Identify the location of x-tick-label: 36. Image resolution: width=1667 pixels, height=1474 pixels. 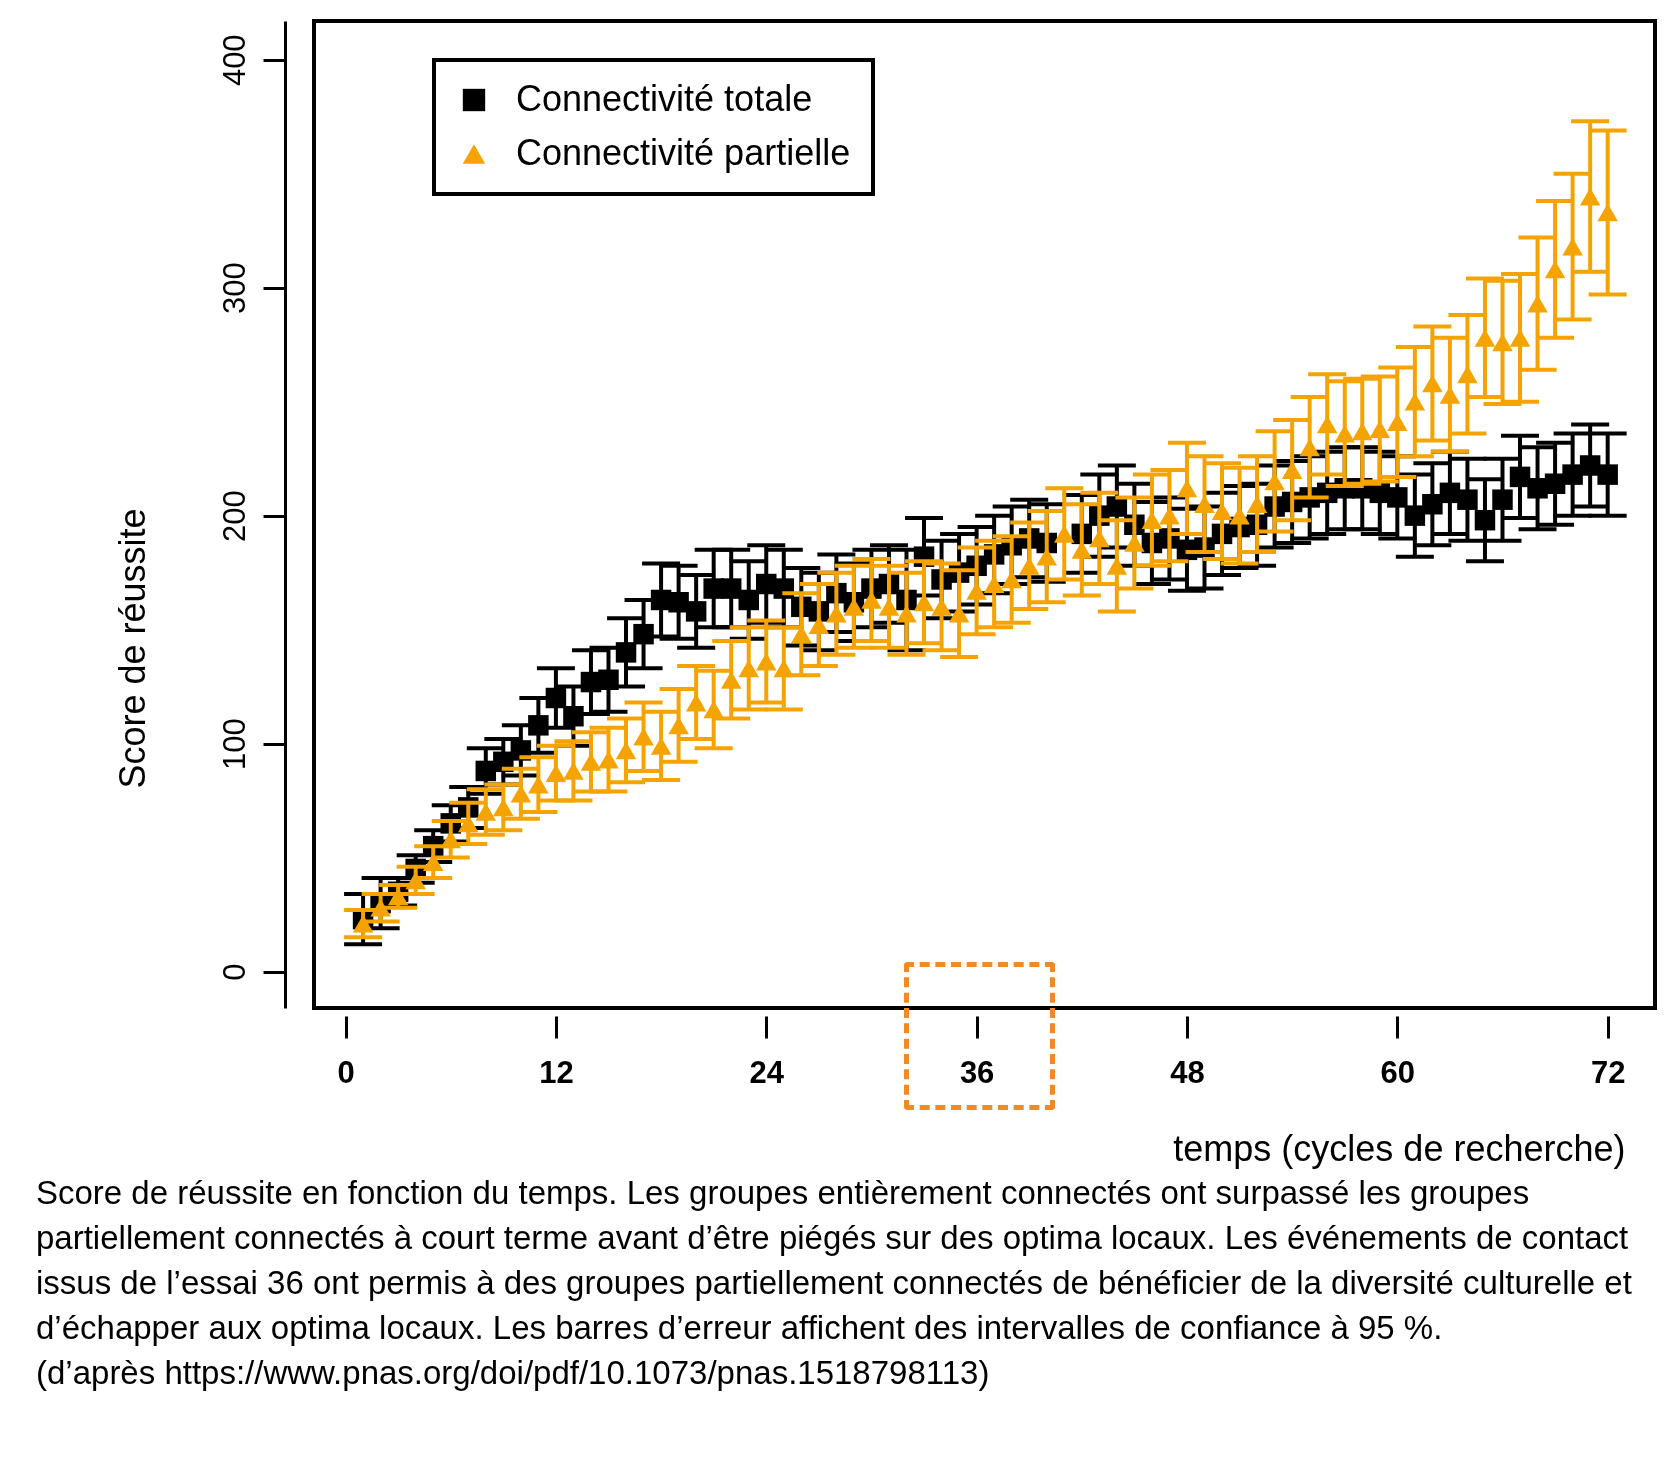
(977, 1072).